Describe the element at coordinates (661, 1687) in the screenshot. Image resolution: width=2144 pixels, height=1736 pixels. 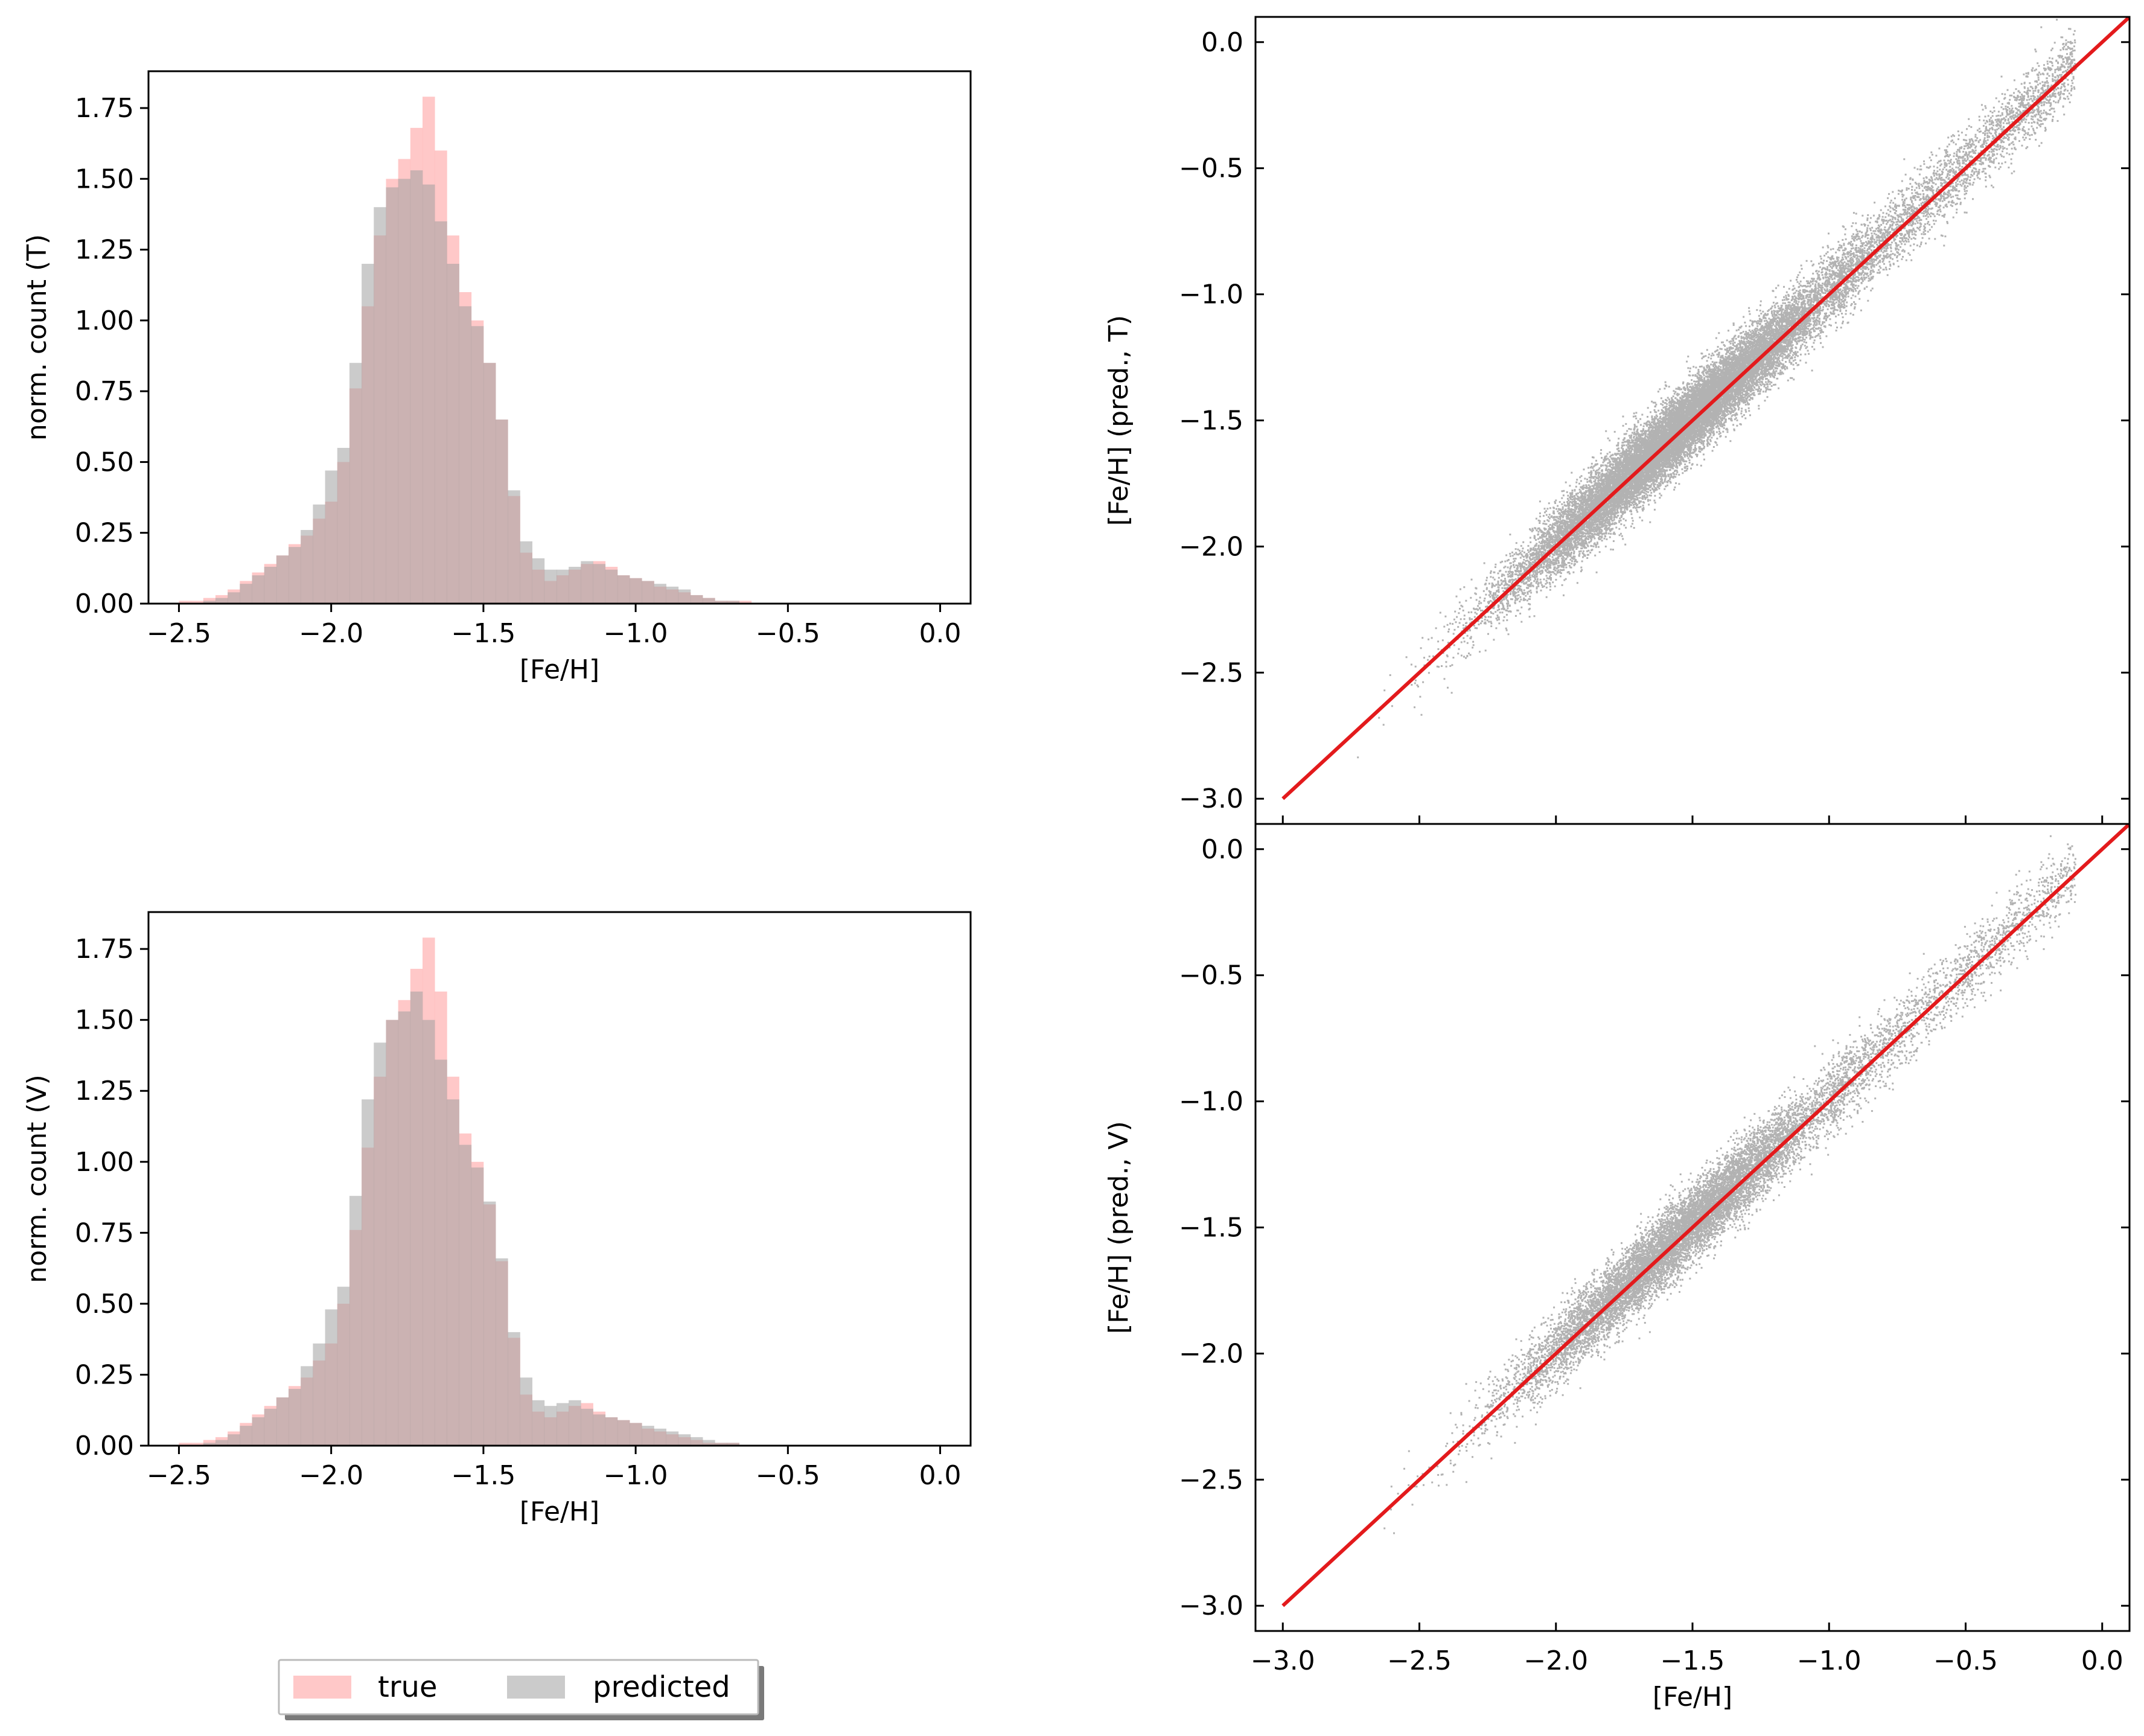
I see `legend-label-predicted: predicted` at that location.